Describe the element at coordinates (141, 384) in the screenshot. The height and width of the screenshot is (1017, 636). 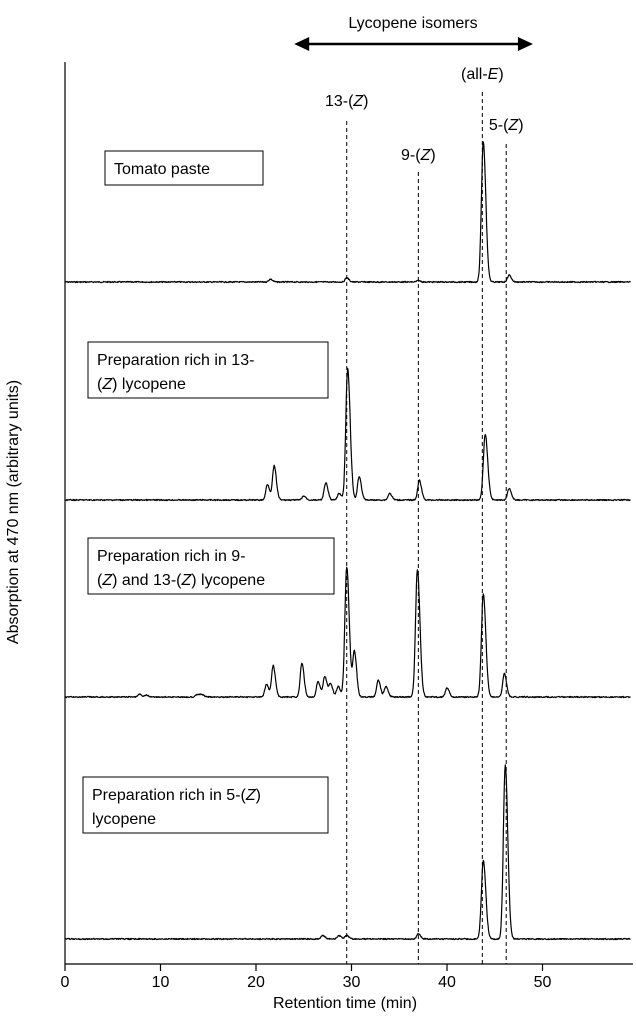
I see `trace-label-text: (Z) lycopene` at that location.